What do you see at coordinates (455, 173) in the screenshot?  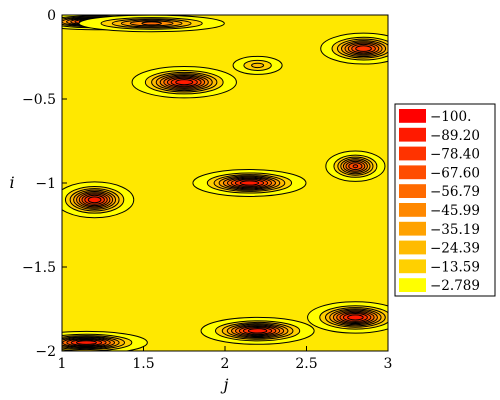 I see `legend-label: −67.60` at bounding box center [455, 173].